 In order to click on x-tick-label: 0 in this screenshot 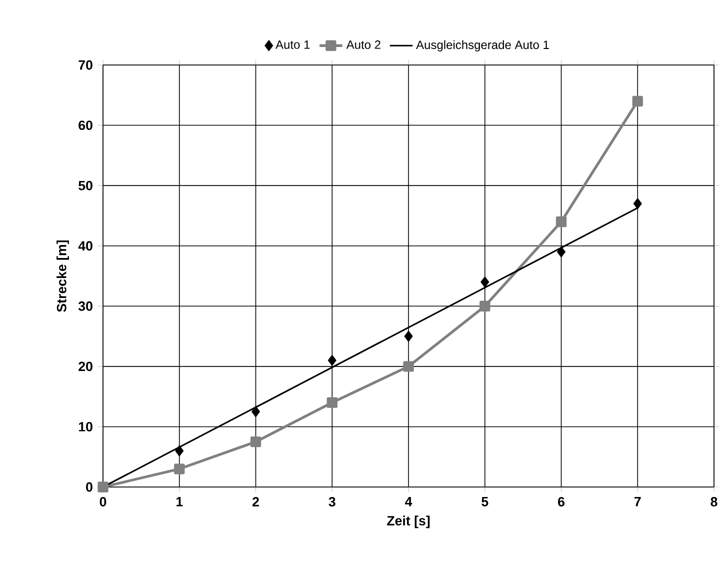, I will do `click(103, 501)`.